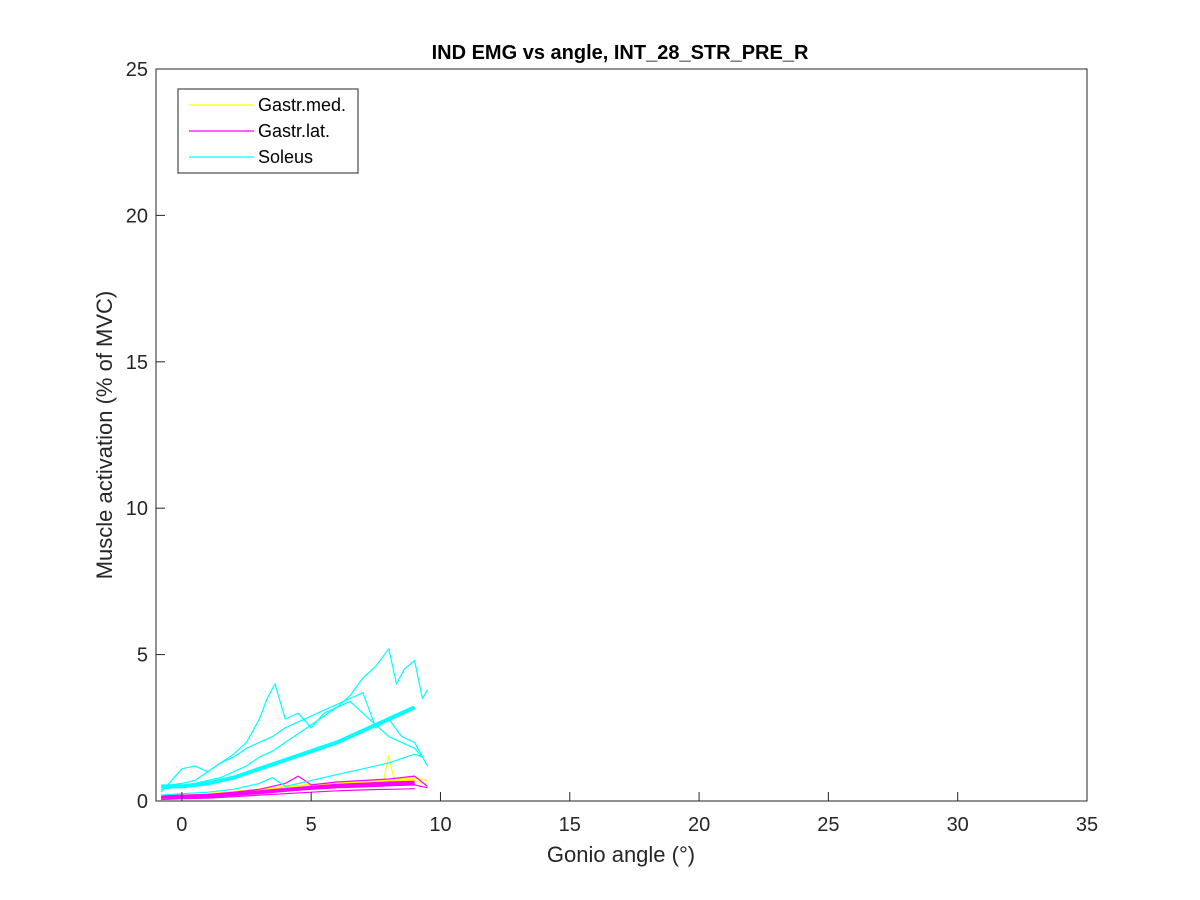 This screenshot has height=900, width=1200. Describe the element at coordinates (294, 131) in the screenshot. I see `legend-label-gastr-lat: Gastr.lat.` at that location.